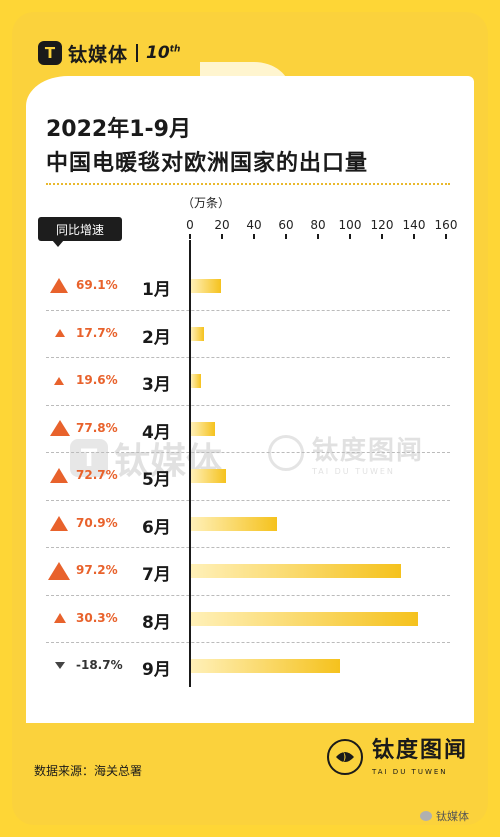 This screenshot has width=500, height=837. What do you see at coordinates (156, 670) in the screenshot?
I see `month-label: 9月` at bounding box center [156, 670].